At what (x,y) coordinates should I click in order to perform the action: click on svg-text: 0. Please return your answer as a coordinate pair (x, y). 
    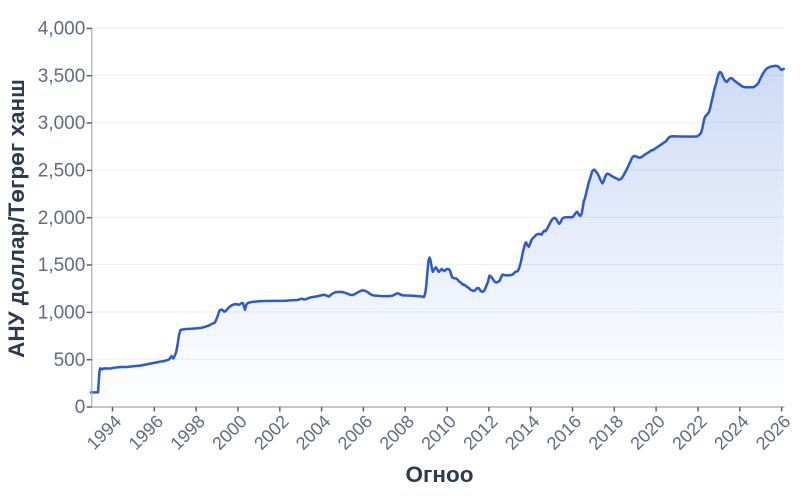
    Looking at the image, I should click on (80, 407).